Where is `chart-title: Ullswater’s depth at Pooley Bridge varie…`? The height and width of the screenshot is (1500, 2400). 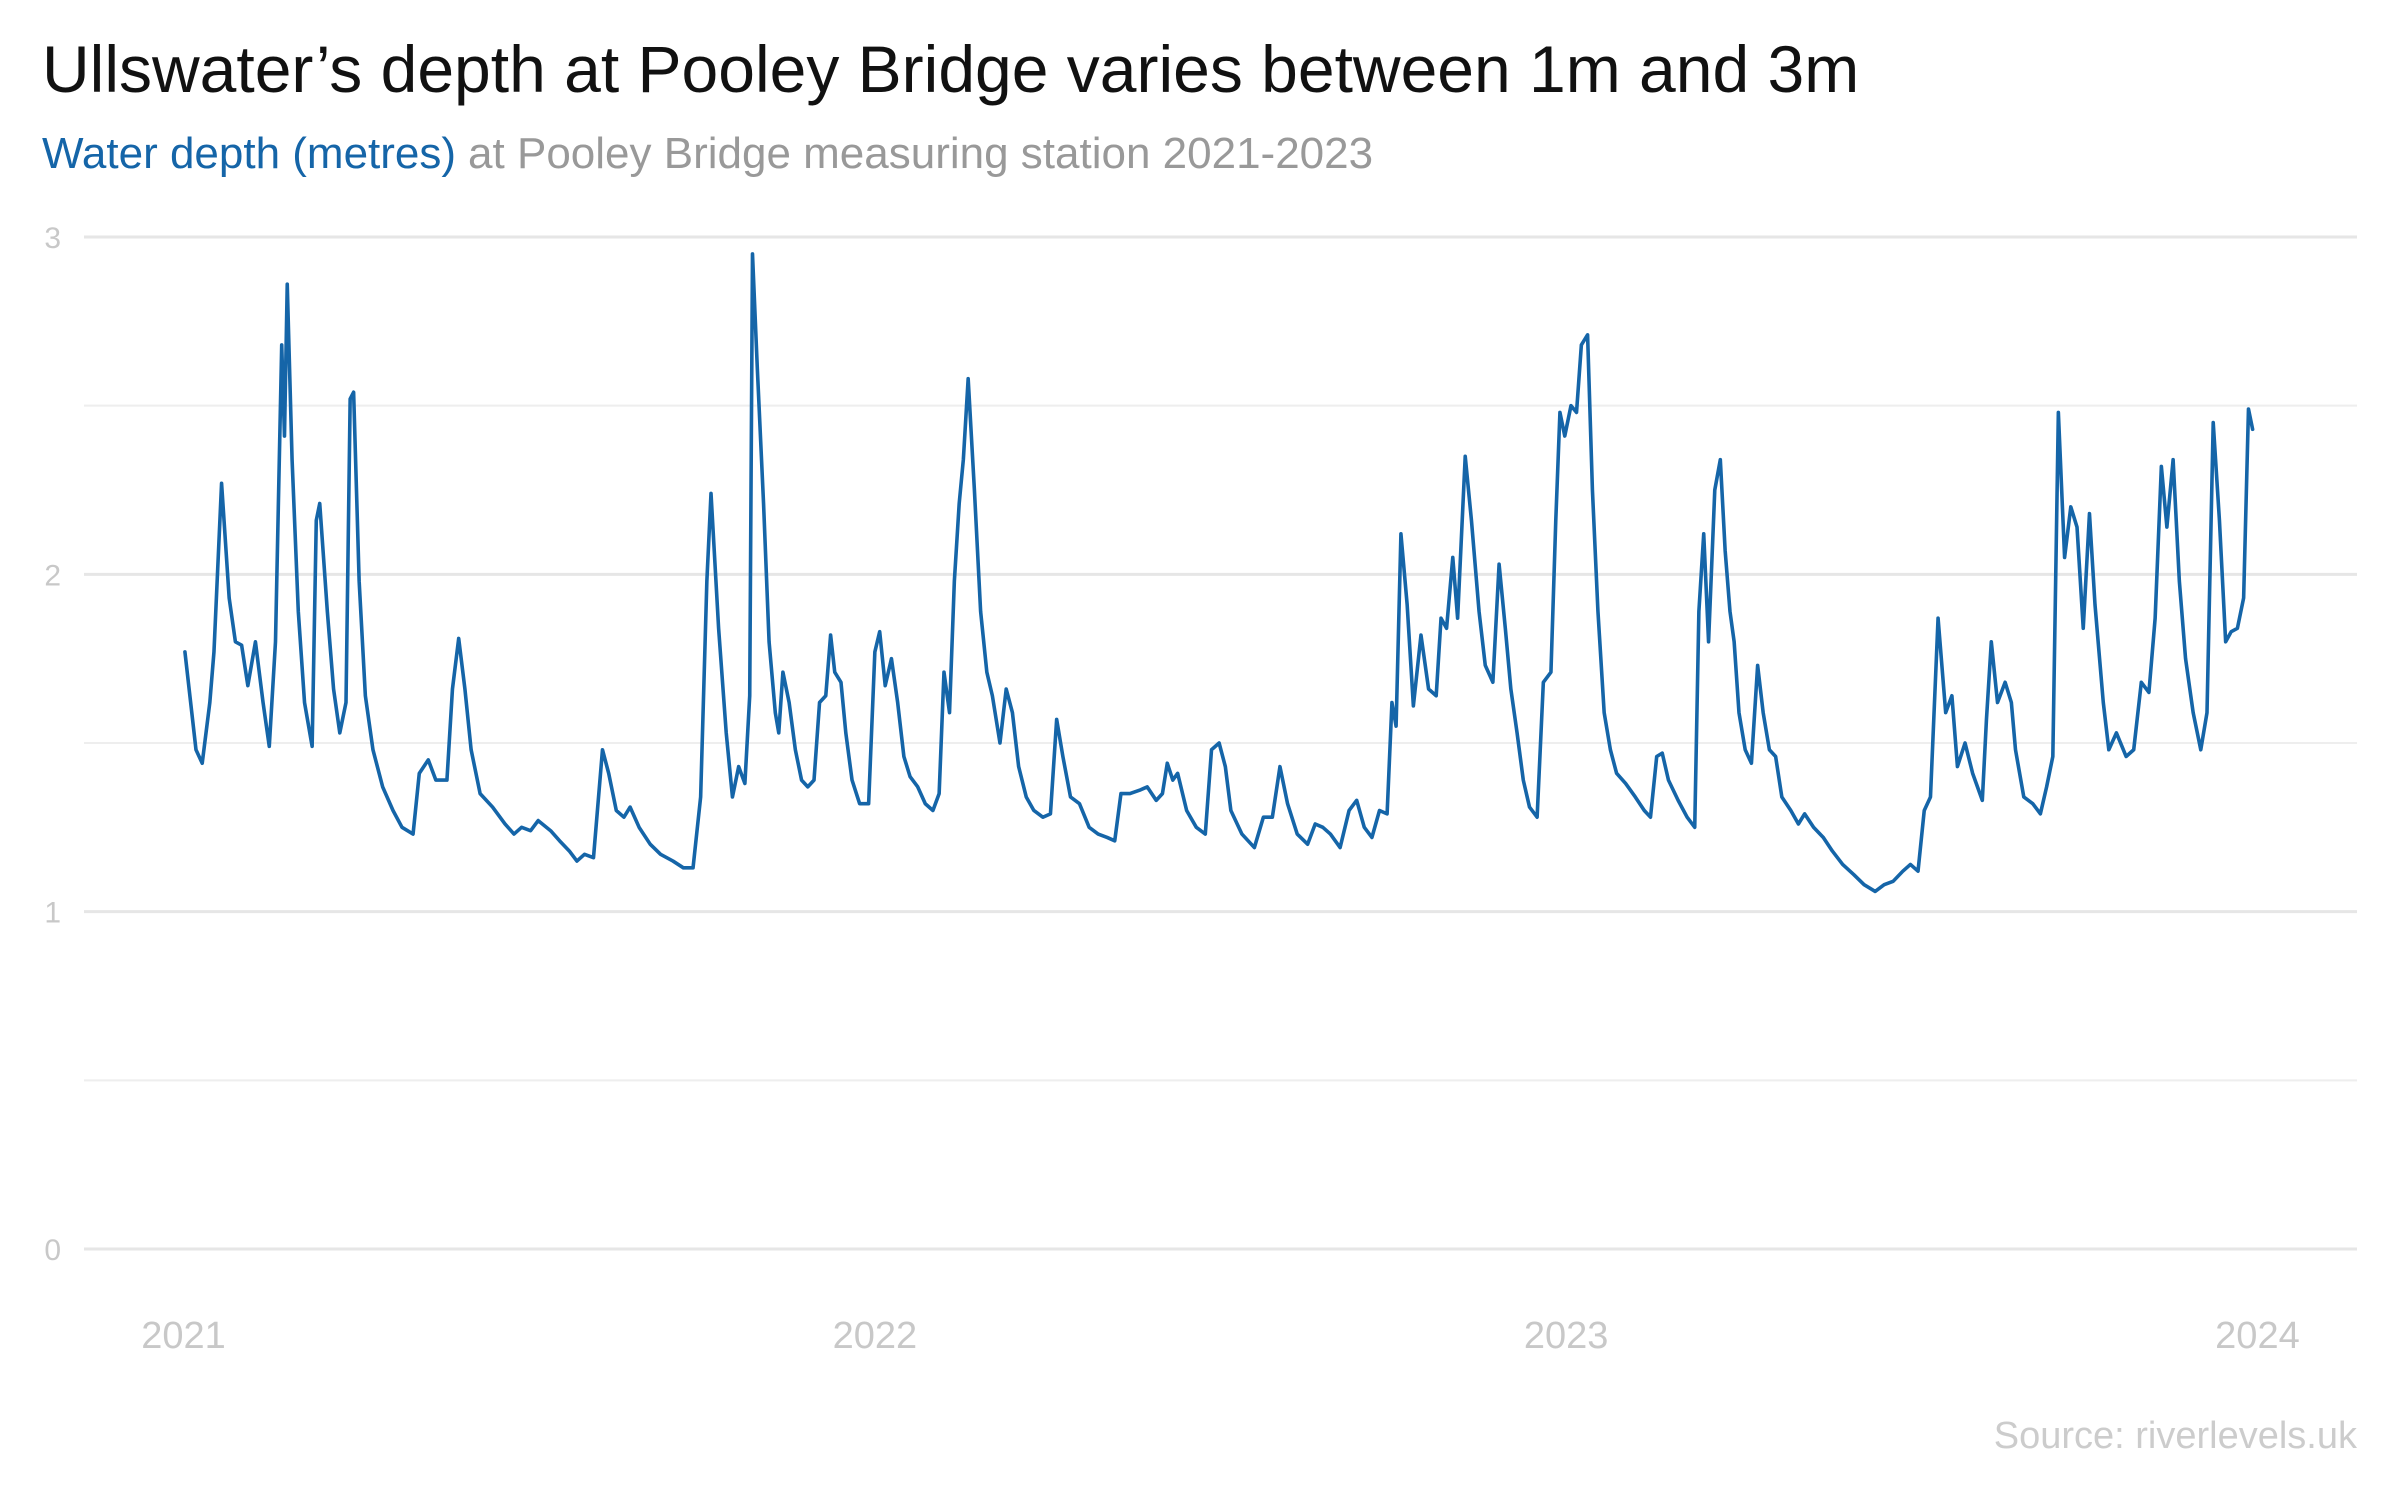 chart-title: Ullswater’s depth at Pooley Bridge varie… is located at coordinates (950, 69).